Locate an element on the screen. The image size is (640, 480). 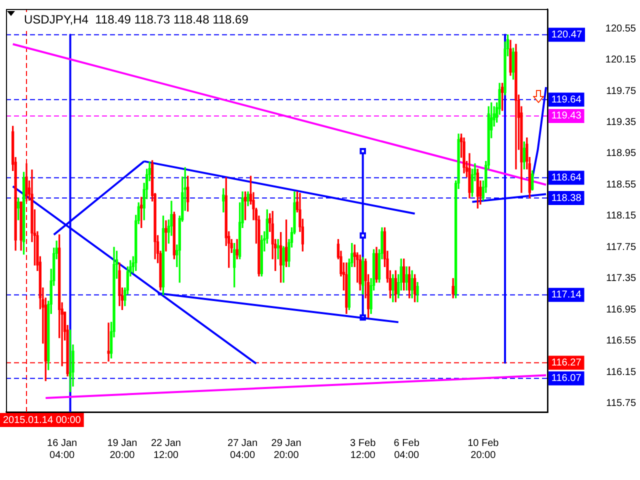
x-tick-label: 16 Jan 04:00 is located at coordinates (62, 449).